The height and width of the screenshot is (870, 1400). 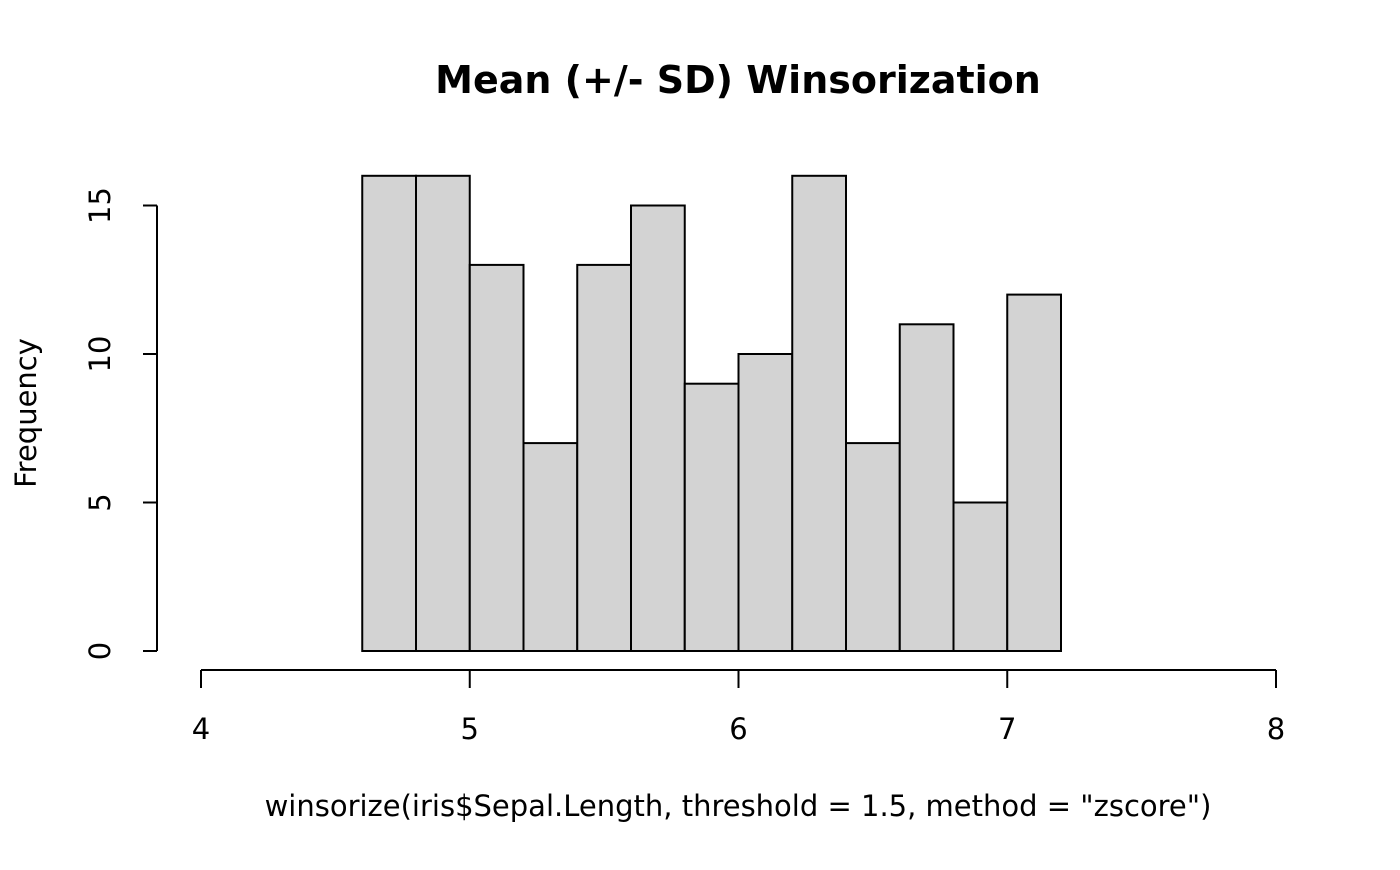 I want to click on x-axis: 4 5 6 7 8, so click(x=738, y=707).